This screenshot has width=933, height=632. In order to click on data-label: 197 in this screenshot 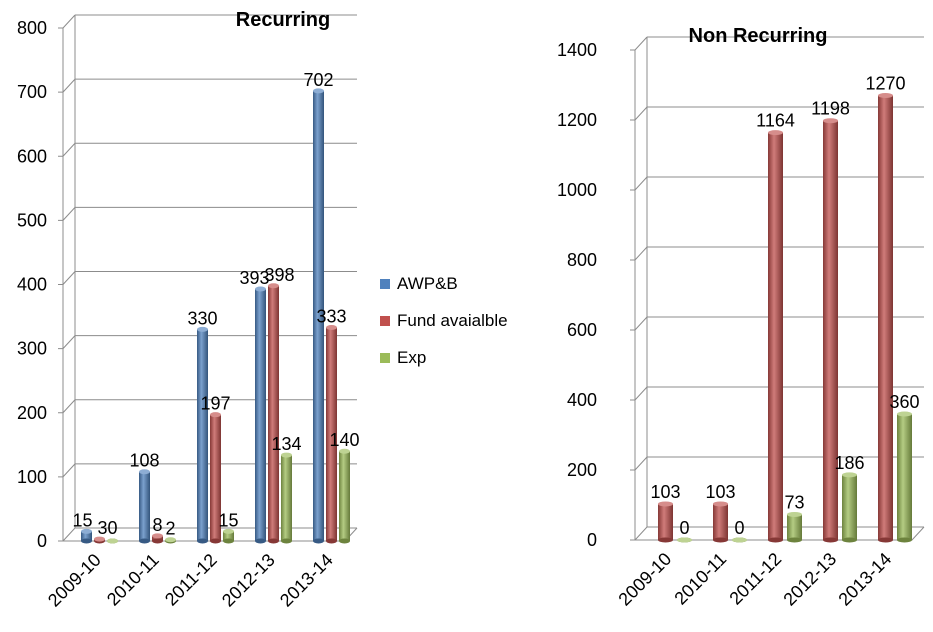, I will do `click(215, 404)`.